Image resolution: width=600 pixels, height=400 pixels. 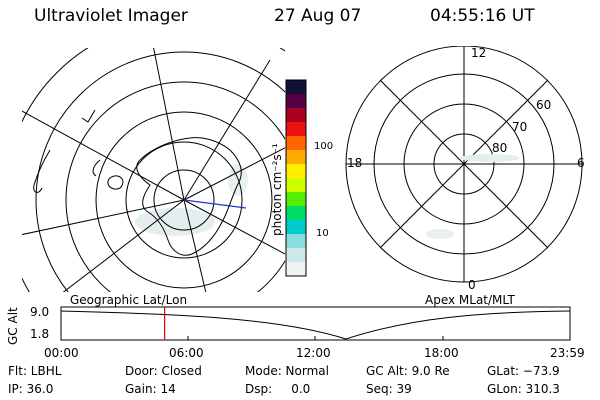 I want to click on timeline-plot, so click(x=316, y=324).